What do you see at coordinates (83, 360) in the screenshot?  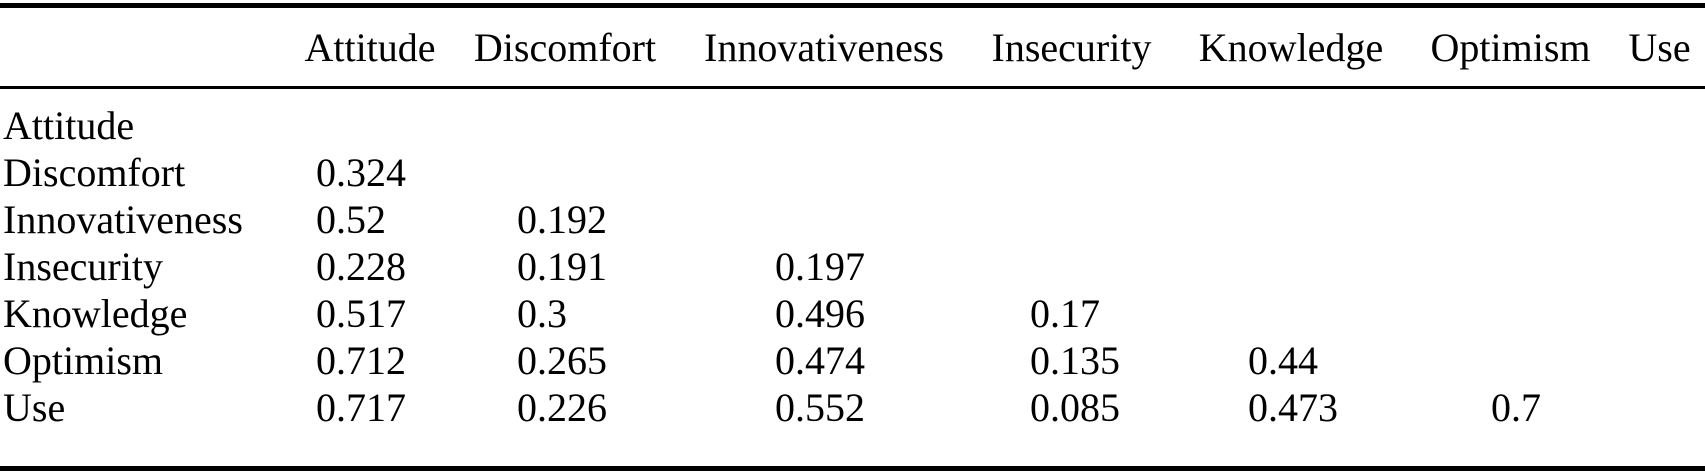 I see `row-label: Optimism` at bounding box center [83, 360].